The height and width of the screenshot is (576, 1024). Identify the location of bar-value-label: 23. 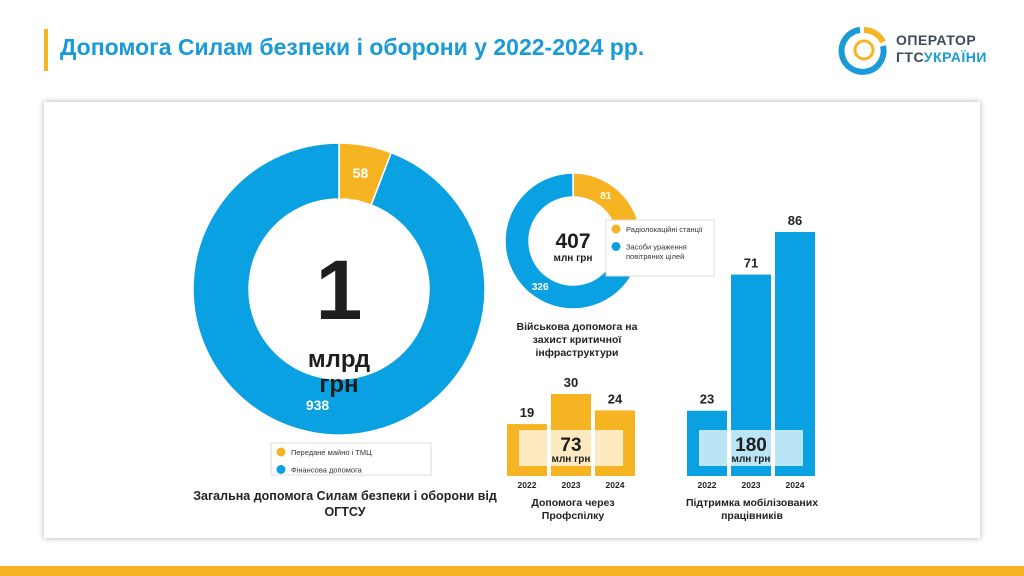
(707, 399).